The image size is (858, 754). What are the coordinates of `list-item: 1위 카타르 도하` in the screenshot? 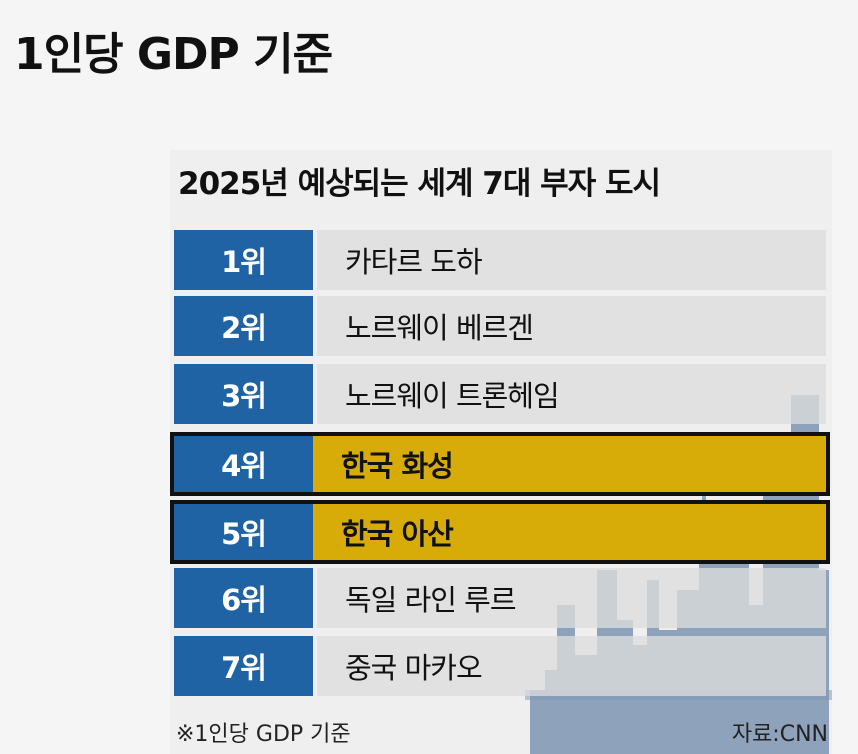 It's located at (500, 260).